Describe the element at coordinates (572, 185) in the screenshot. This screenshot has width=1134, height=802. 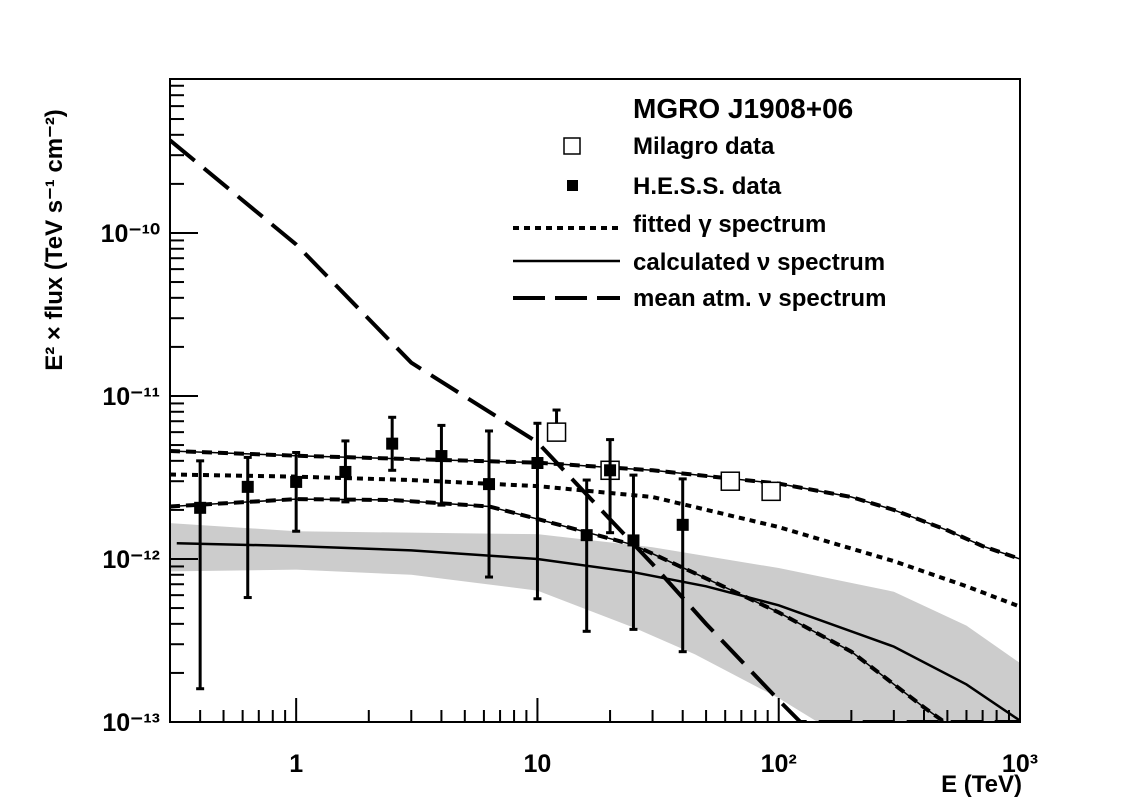
I see `legend-marker-hess` at that location.